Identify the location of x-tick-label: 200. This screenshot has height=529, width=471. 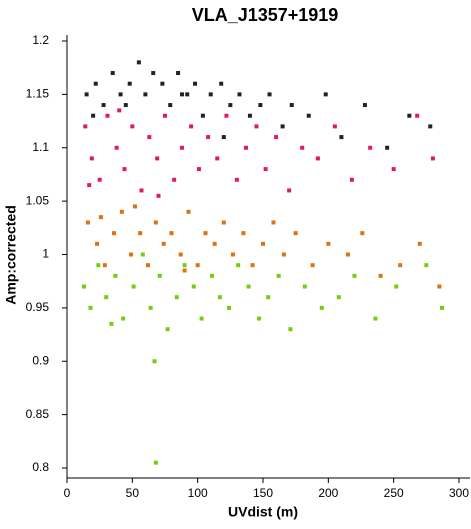
(328, 493).